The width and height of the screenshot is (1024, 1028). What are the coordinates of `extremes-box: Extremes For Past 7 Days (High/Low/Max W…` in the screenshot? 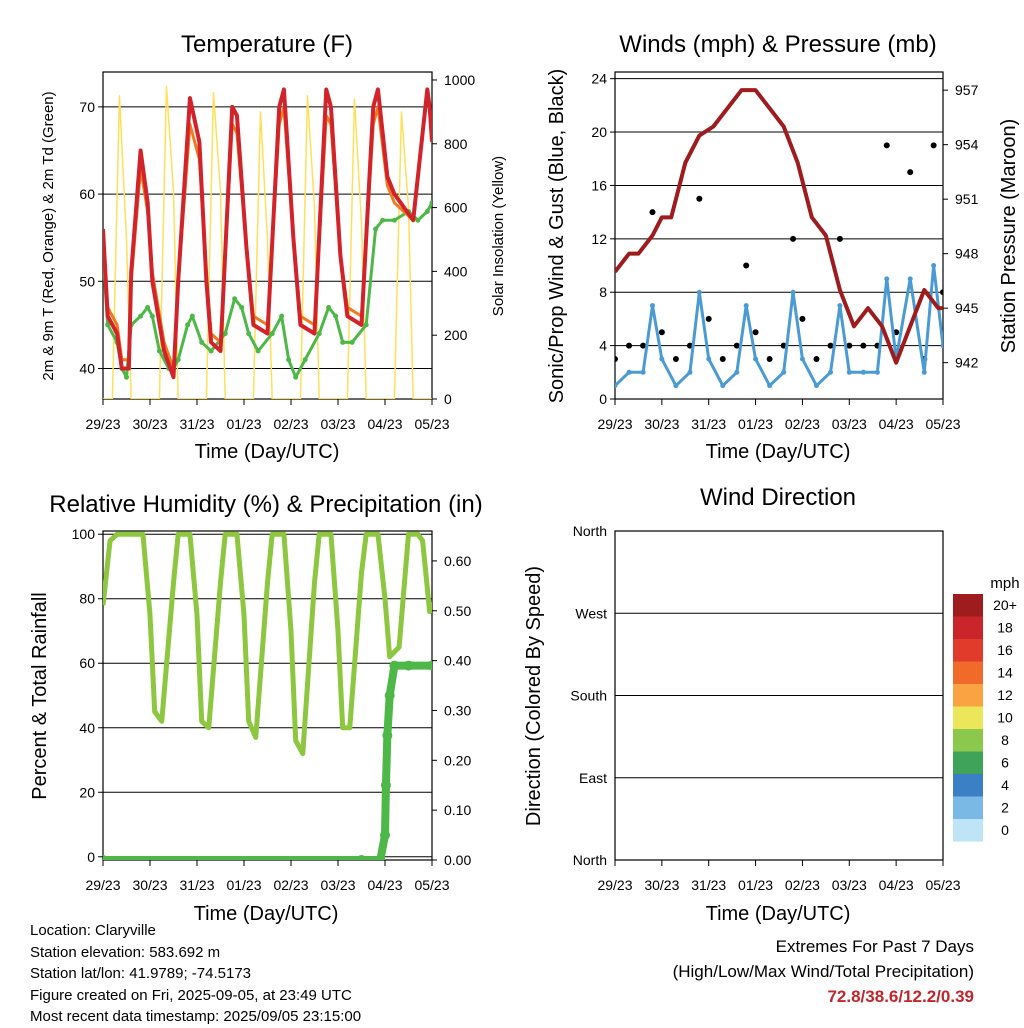 It's located at (823, 971).